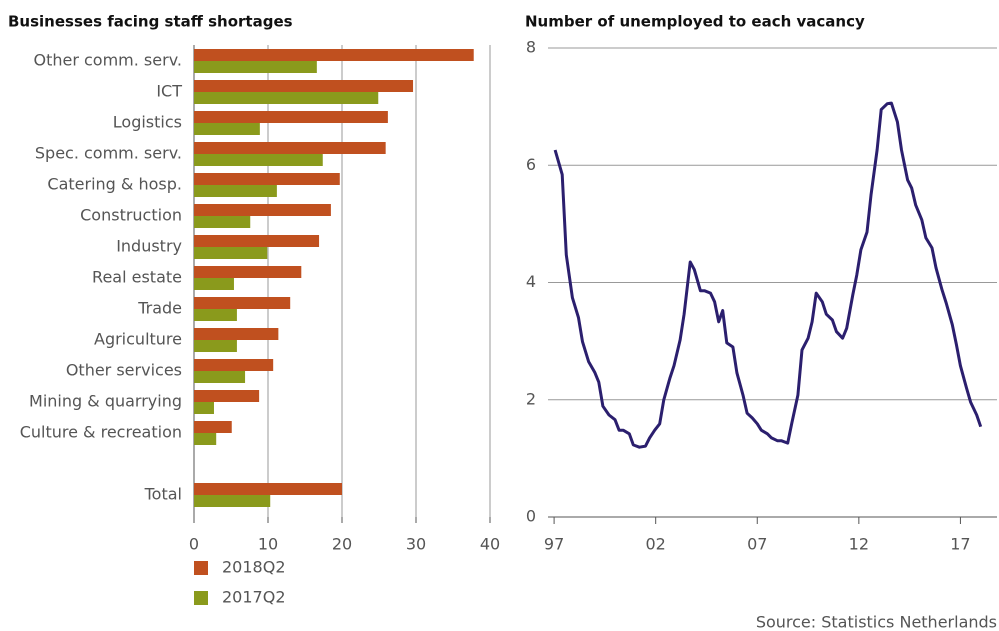 This screenshot has width=999, height=631. I want to click on category-label: Logistics, so click(147, 122).